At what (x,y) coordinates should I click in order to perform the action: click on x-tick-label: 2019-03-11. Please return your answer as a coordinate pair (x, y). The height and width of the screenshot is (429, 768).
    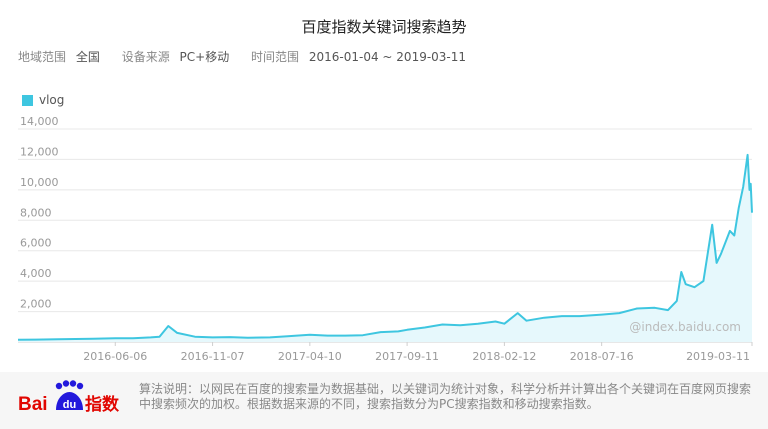
    Looking at the image, I should click on (718, 356).